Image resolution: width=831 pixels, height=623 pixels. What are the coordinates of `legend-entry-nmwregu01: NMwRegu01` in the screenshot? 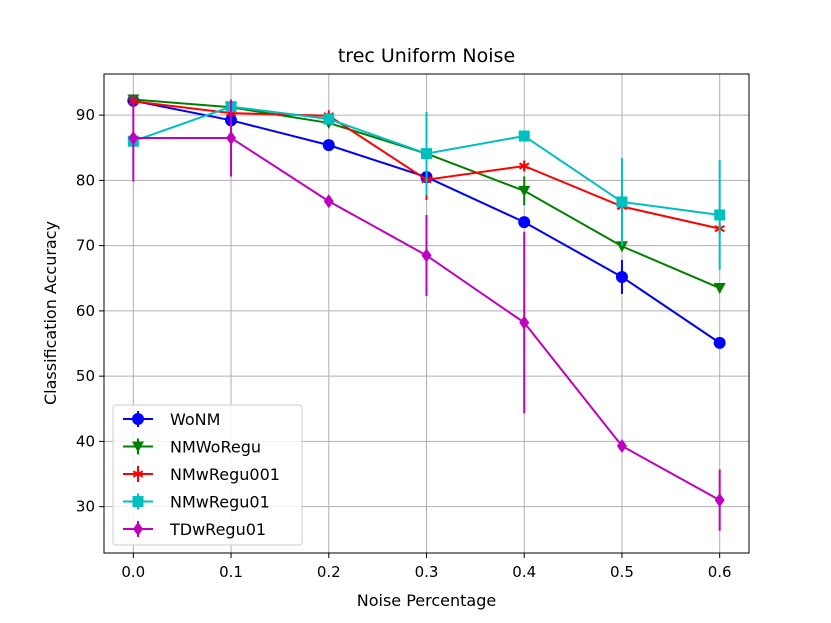 It's located at (196, 502).